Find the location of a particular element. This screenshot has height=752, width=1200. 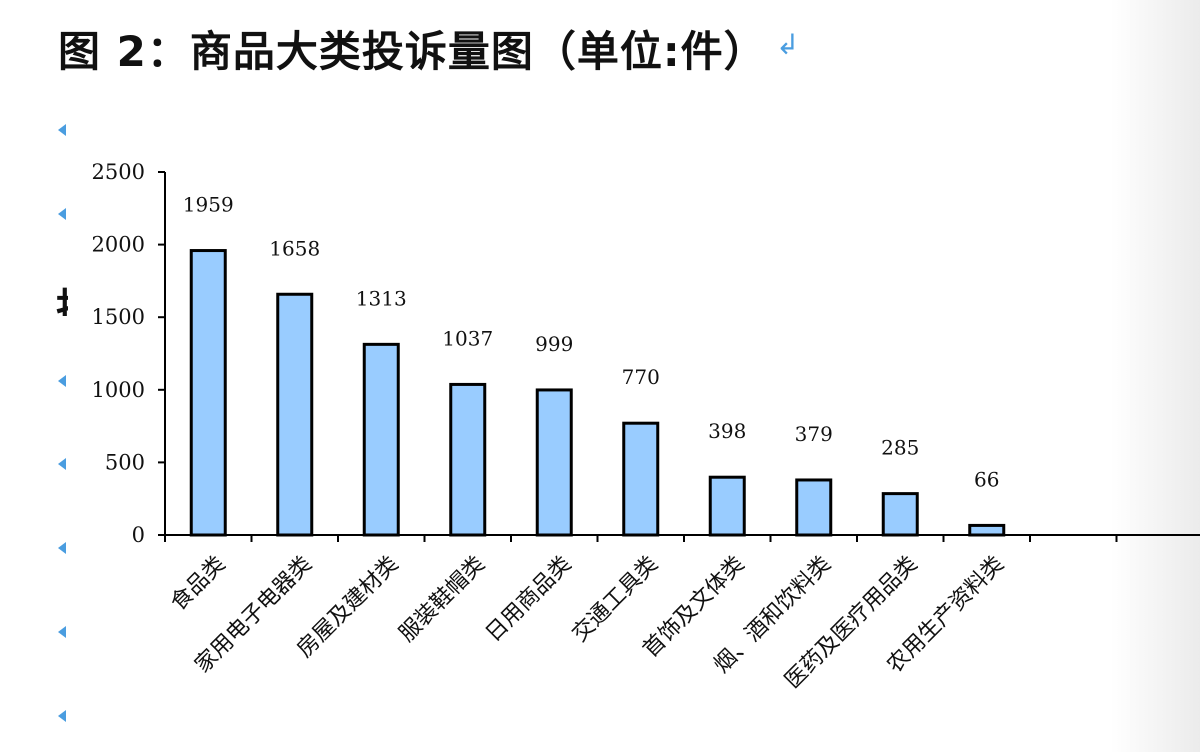

return-mark-icon: ↲ is located at coordinates (788, 44).